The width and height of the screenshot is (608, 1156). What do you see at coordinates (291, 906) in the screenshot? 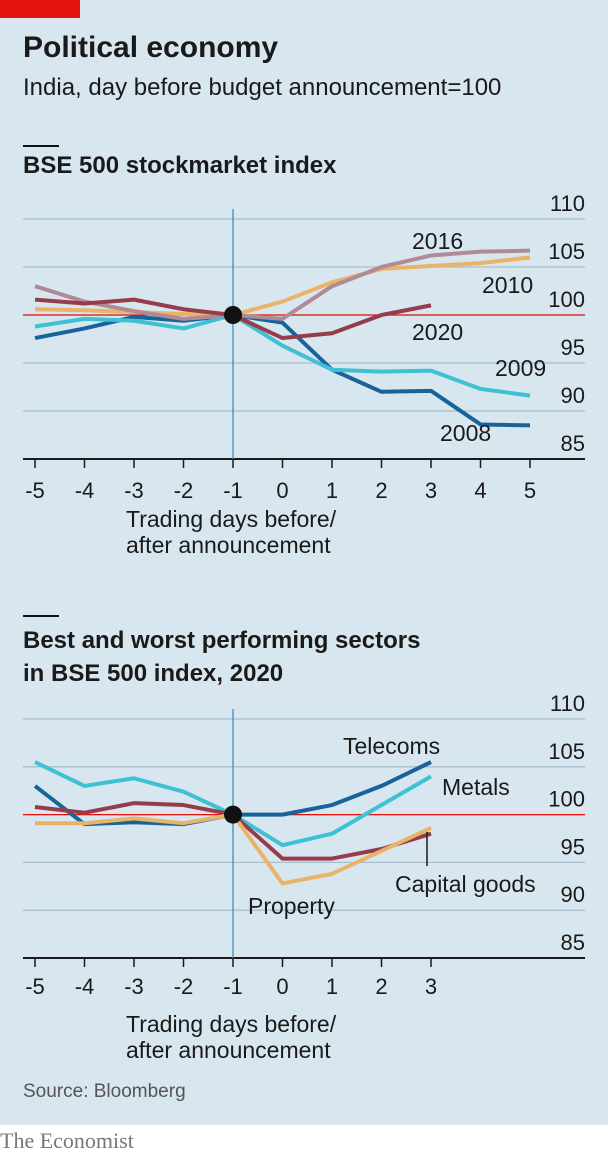
I see `series-label: Property` at bounding box center [291, 906].